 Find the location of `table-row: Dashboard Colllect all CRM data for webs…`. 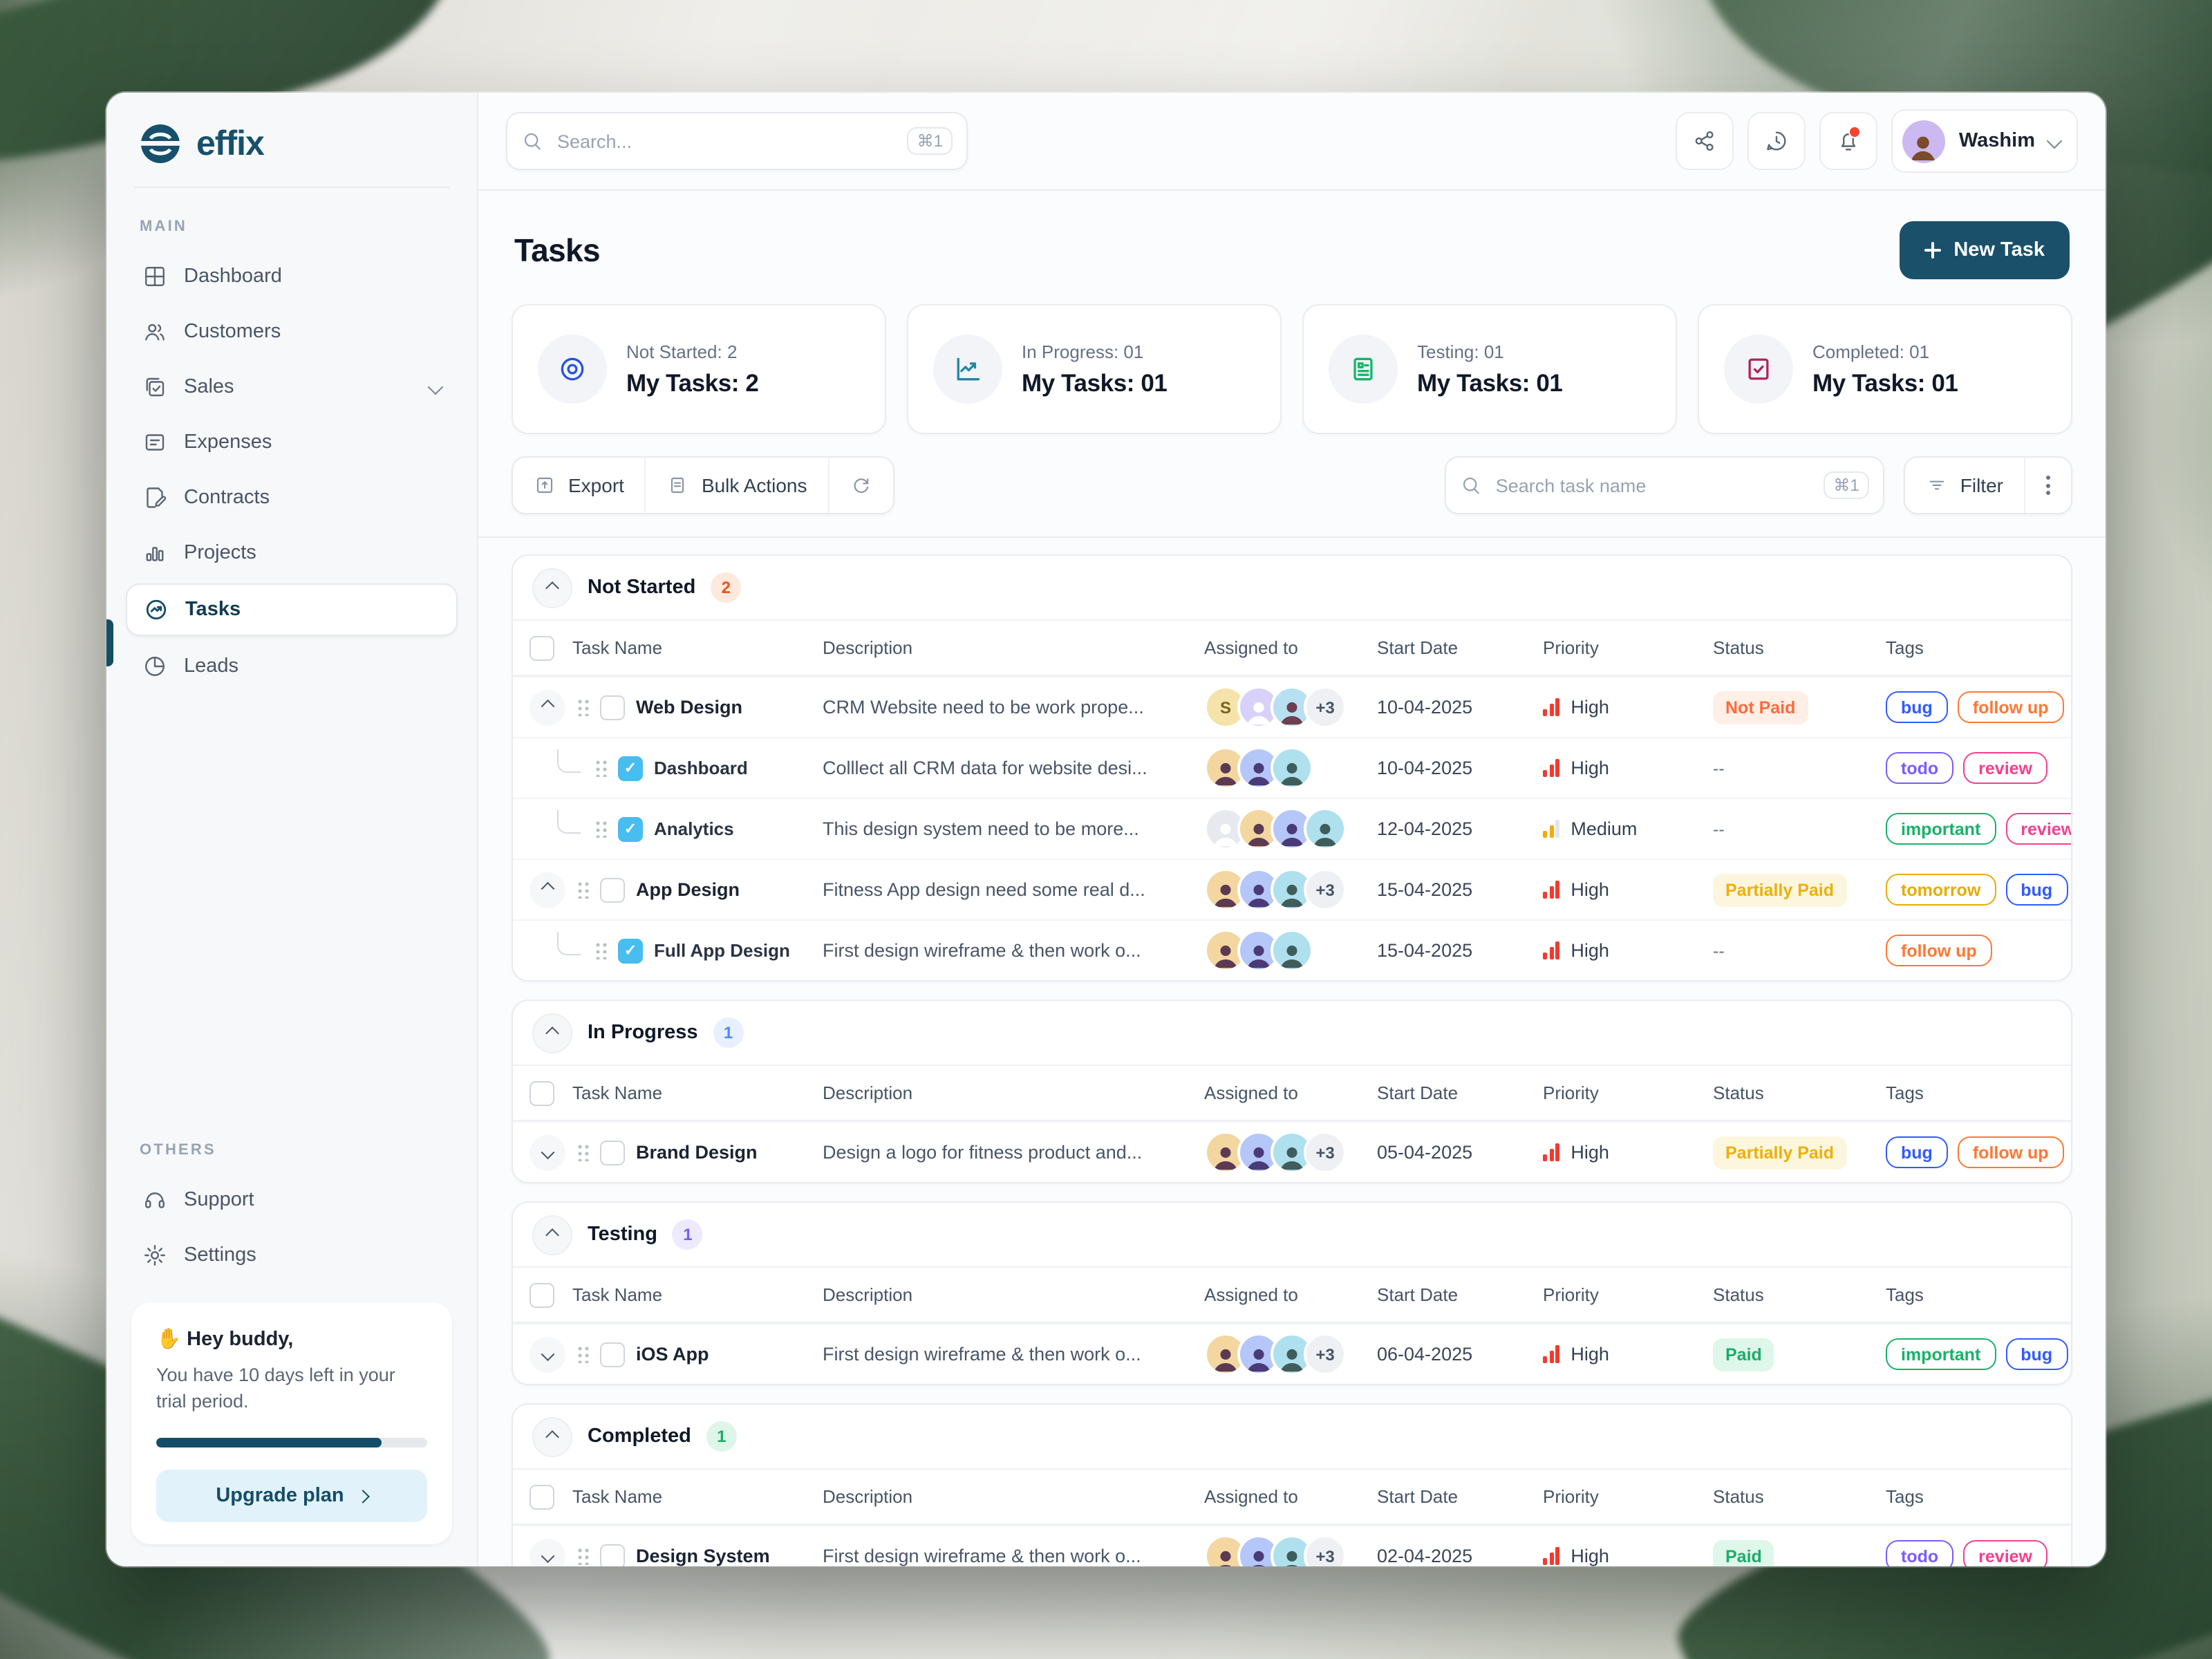

table-row: Dashboard Colllect all CRM data for webs… is located at coordinates (1292, 767).